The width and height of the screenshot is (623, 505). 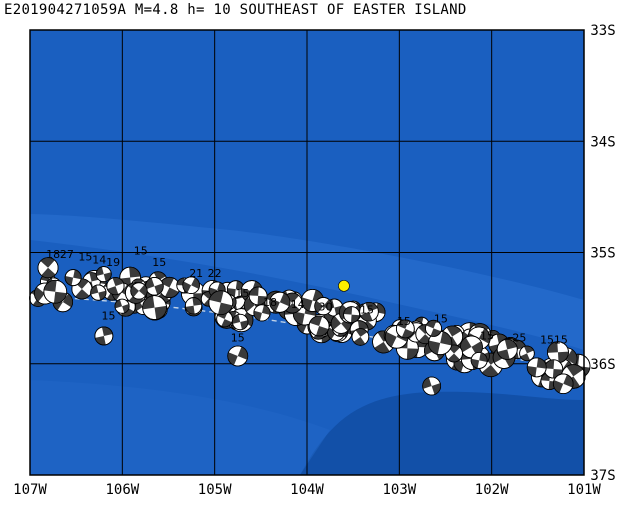 I want to click on latitude-tick-label: 37S, so click(x=602, y=476).